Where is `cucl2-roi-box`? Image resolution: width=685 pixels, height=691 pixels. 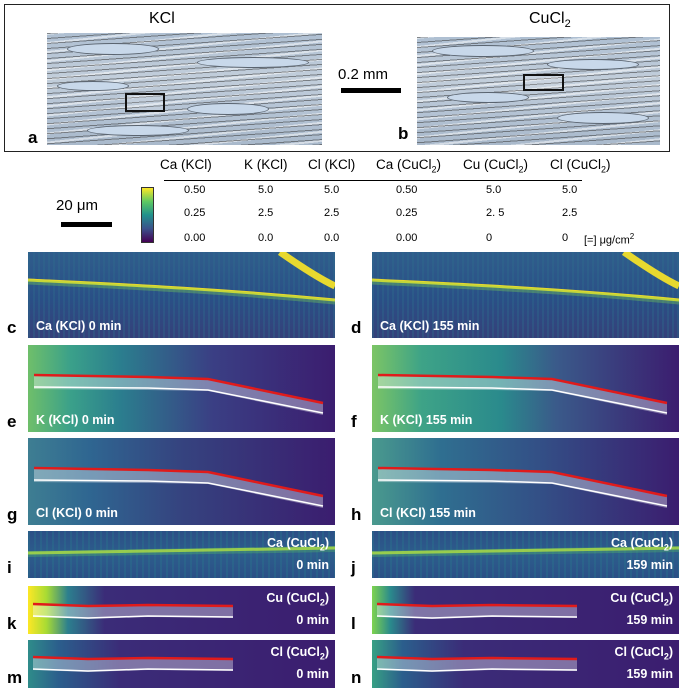
cucl2-roi-box is located at coordinates (543, 82).